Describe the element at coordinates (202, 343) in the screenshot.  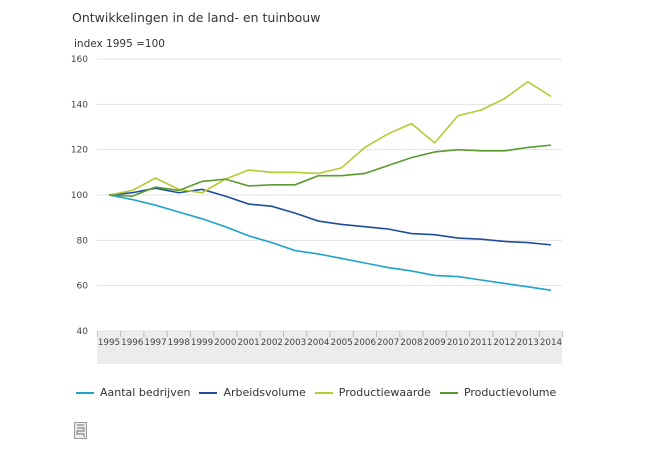
I see `x-tick-label: 1999` at that location.